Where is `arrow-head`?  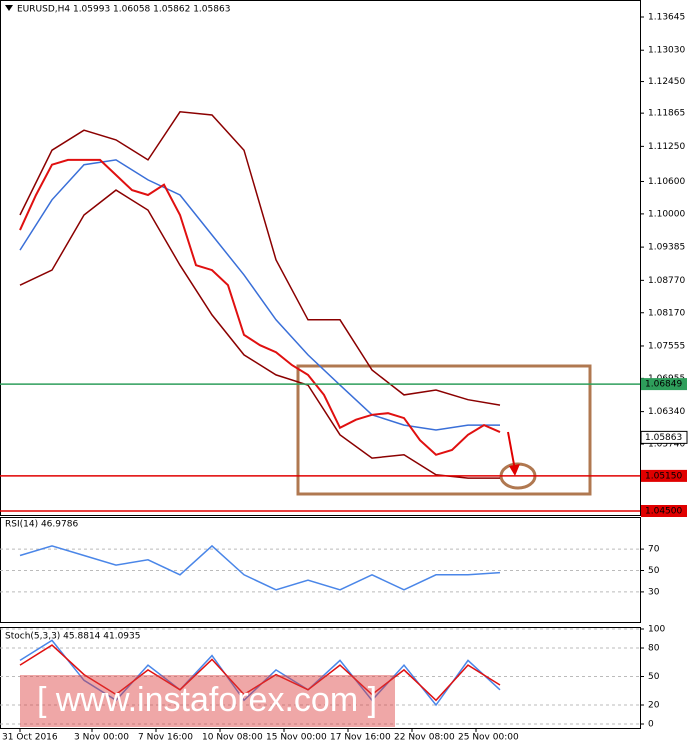 arrow-head is located at coordinates (514, 470).